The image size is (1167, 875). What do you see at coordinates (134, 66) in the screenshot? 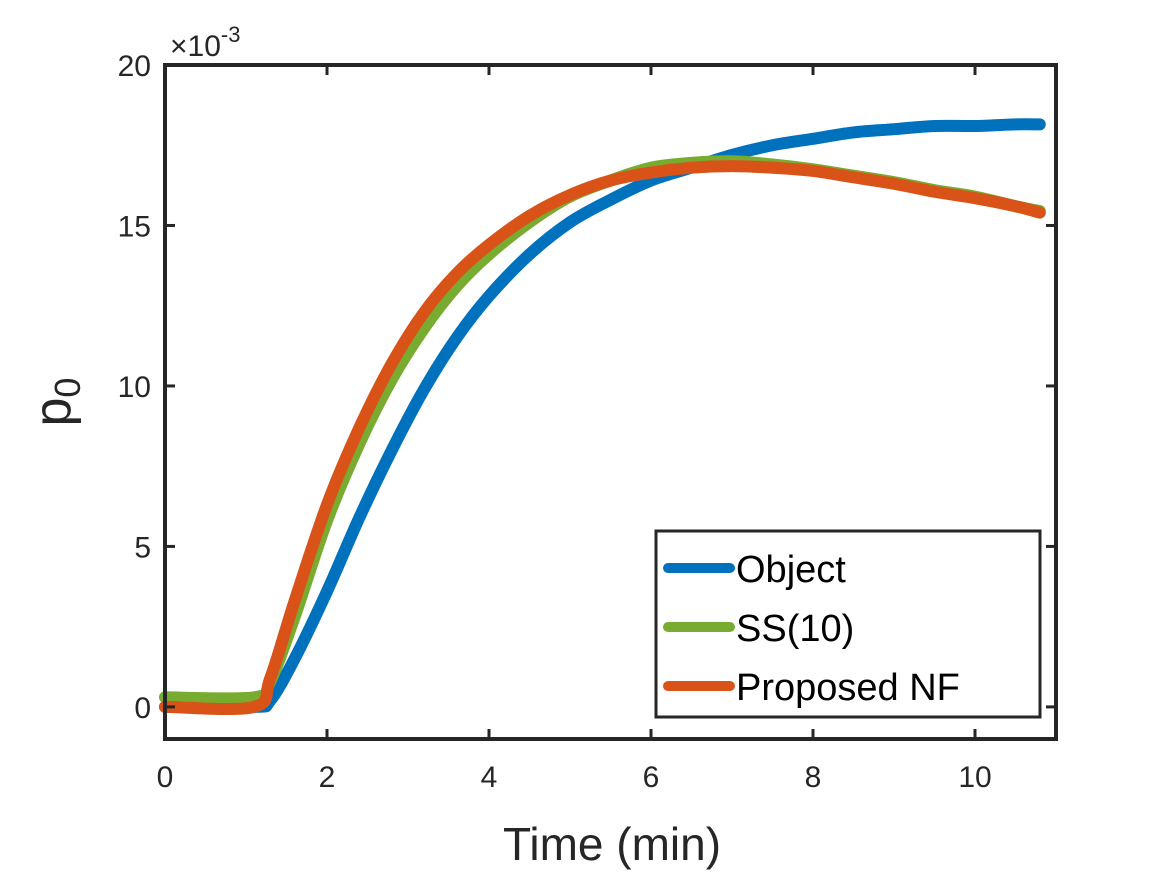
I see `y-tick-label: 20` at bounding box center [134, 66].